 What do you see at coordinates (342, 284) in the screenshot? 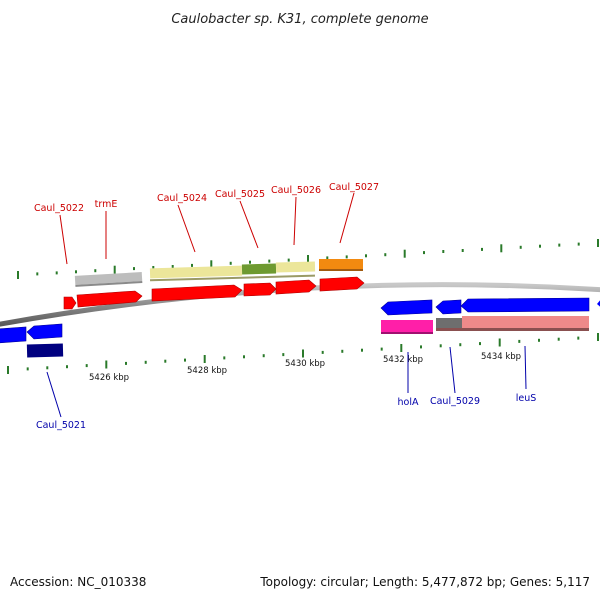
I see `gene-caul5027-arrow` at bounding box center [342, 284].